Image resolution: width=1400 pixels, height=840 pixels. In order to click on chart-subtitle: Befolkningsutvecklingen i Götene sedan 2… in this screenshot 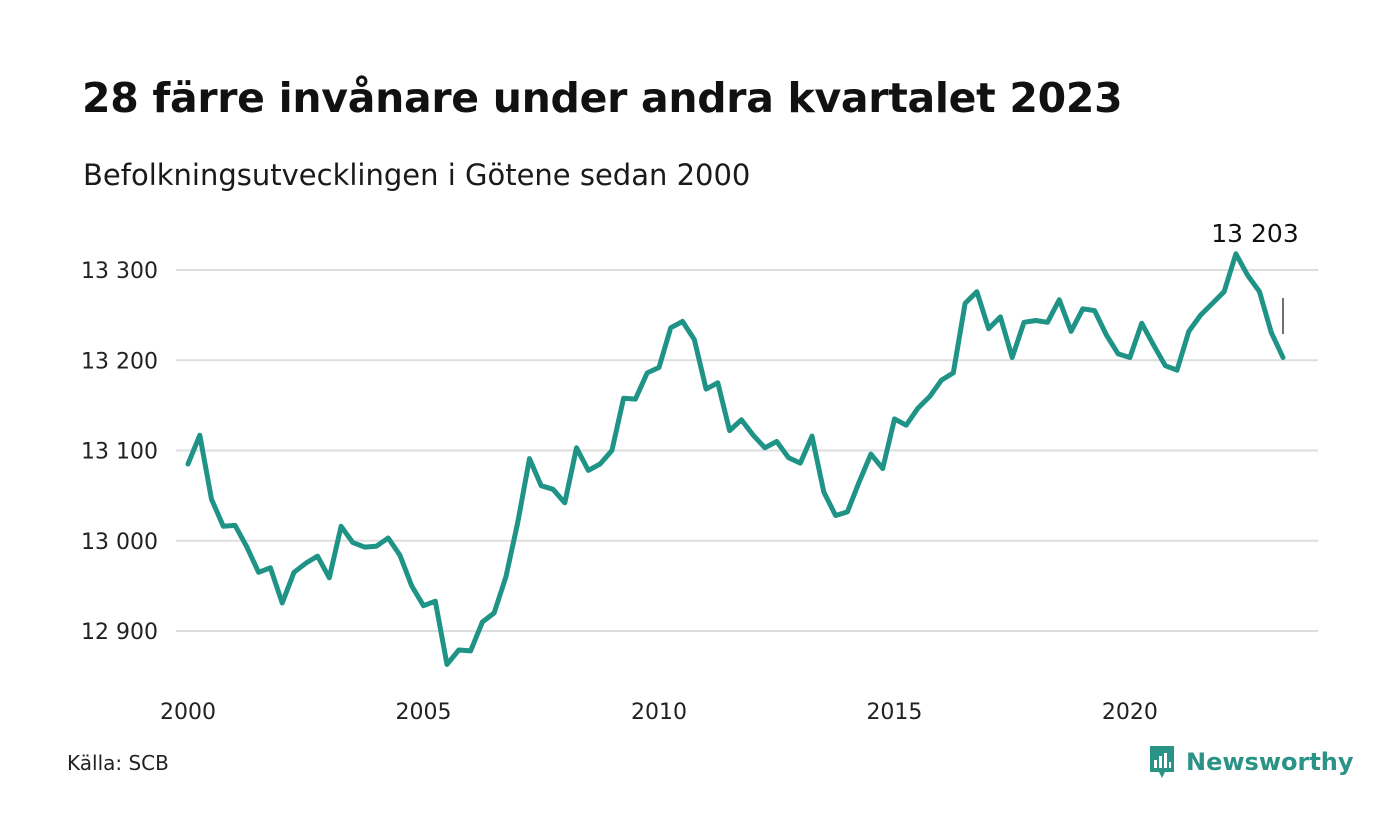, I will do `click(417, 175)`.